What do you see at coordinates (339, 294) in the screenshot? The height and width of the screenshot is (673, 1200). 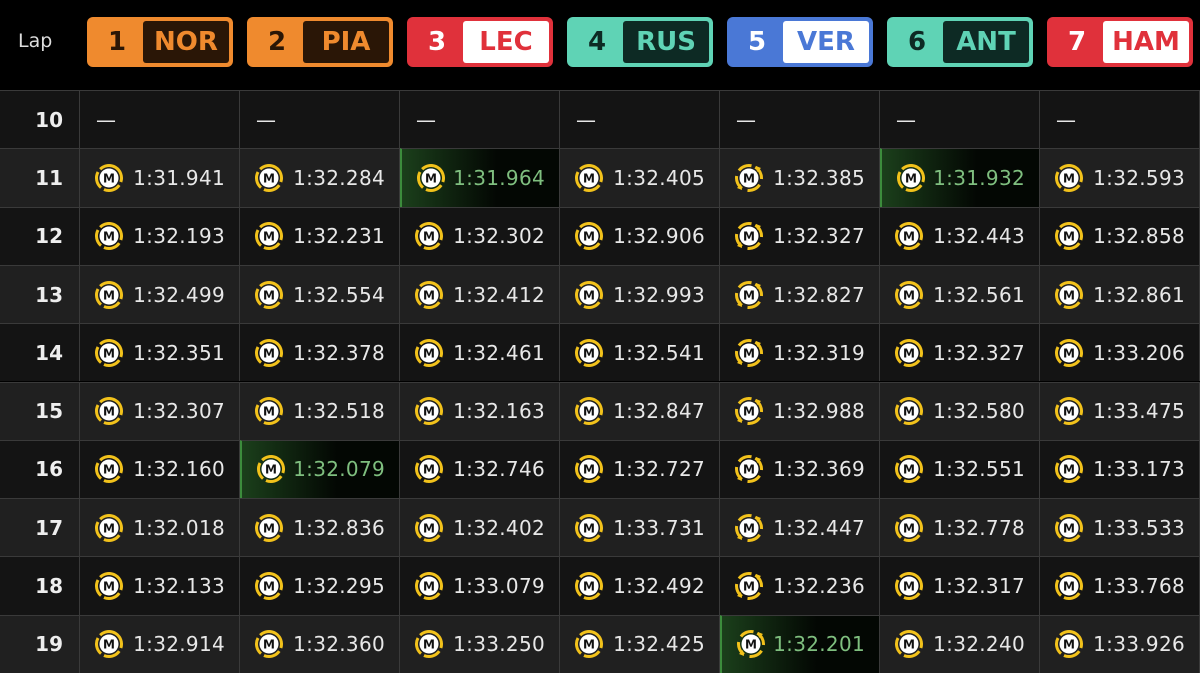 I see `lap-time: 1:32.554` at bounding box center [339, 294].